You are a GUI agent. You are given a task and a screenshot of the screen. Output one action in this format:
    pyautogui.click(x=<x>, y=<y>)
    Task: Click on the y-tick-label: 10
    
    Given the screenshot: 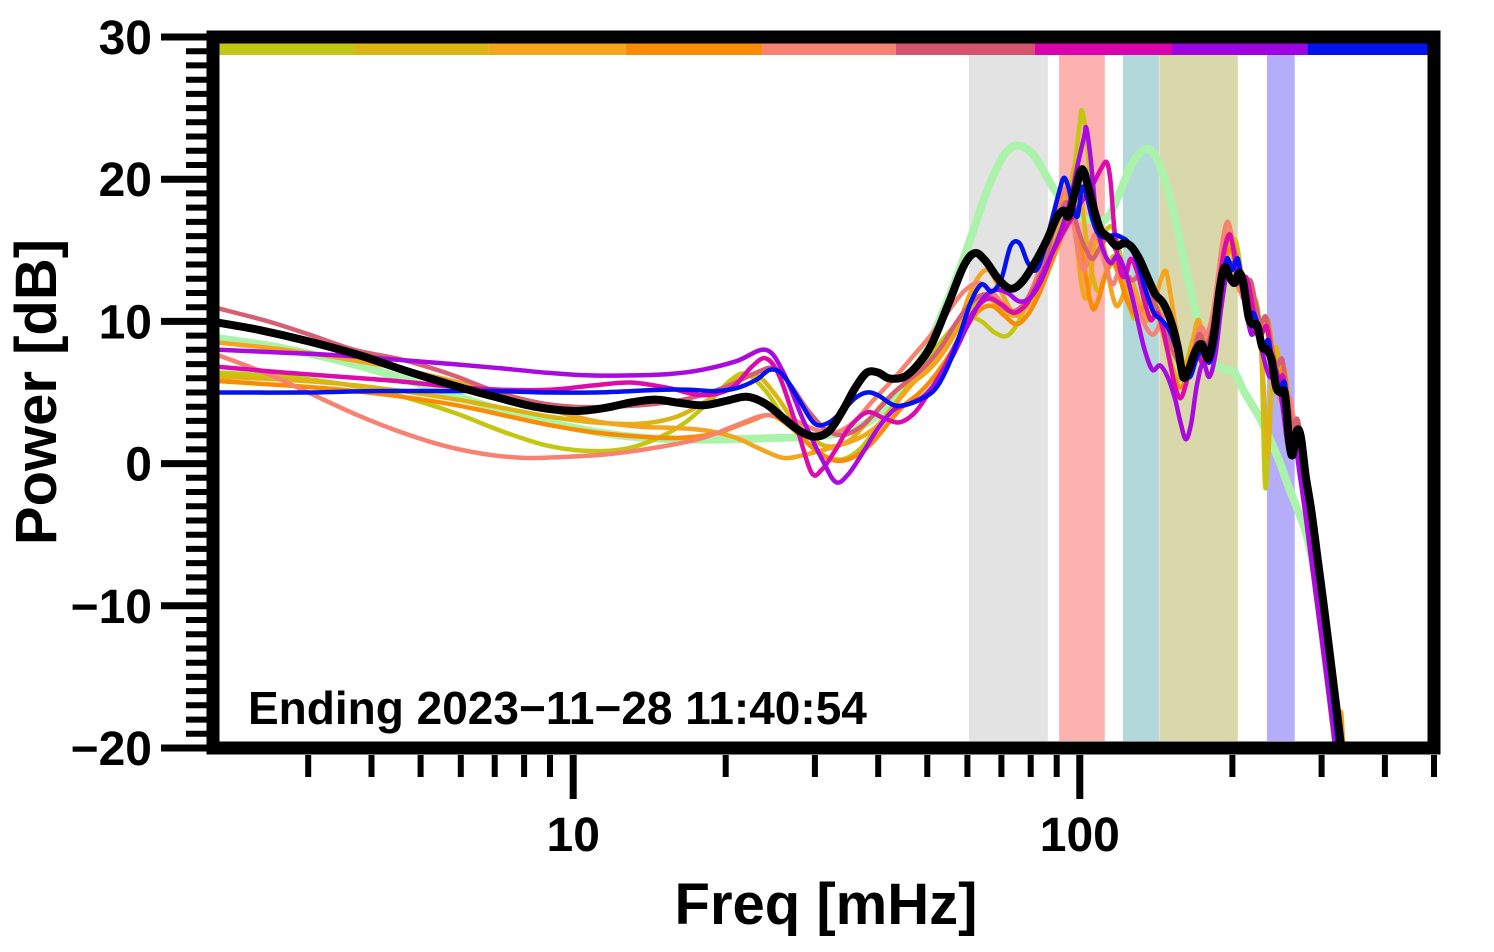 What is the action you would take?
    pyautogui.click(x=125, y=322)
    